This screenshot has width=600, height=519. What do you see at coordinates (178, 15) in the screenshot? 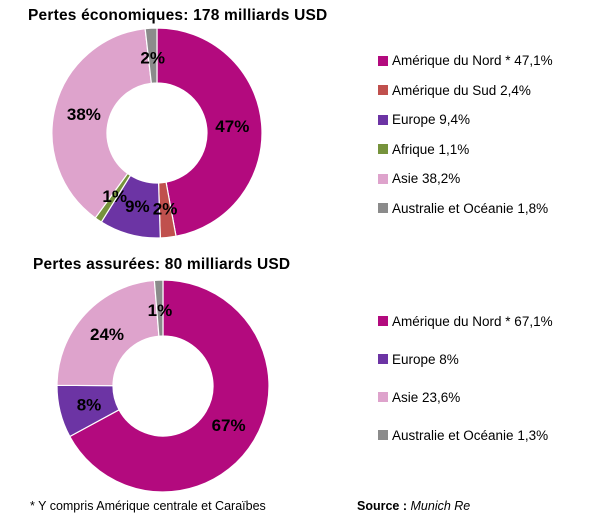
I see `chart1-title: Pertes économiques: 178 milliards USD` at bounding box center [178, 15].